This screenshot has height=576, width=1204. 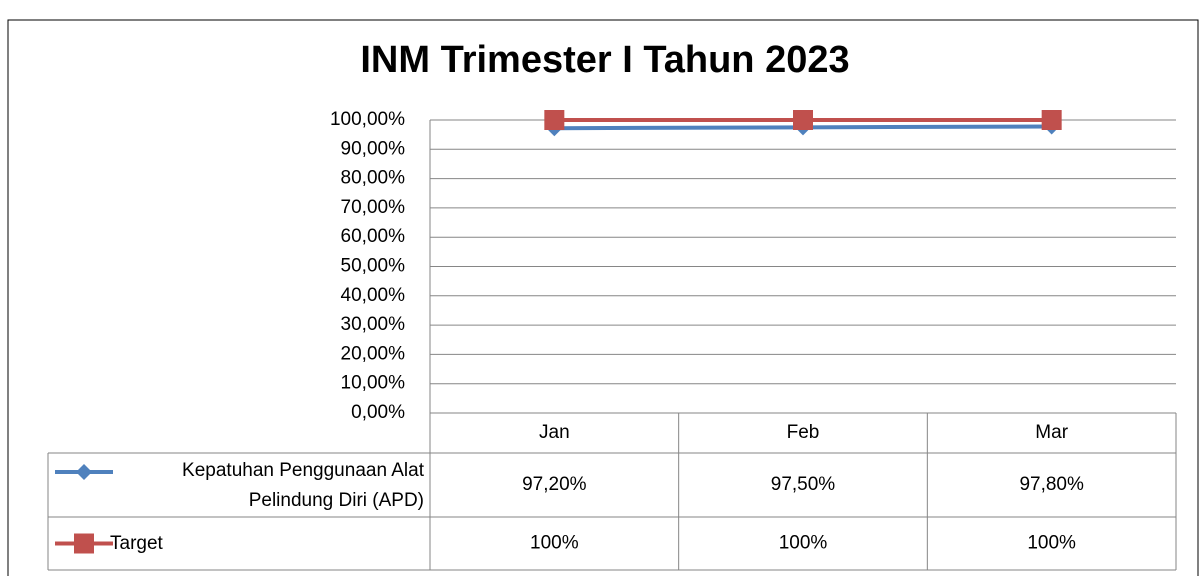 What do you see at coordinates (373, 207) in the screenshot?
I see `y-tick-label: 70,00%` at bounding box center [373, 207].